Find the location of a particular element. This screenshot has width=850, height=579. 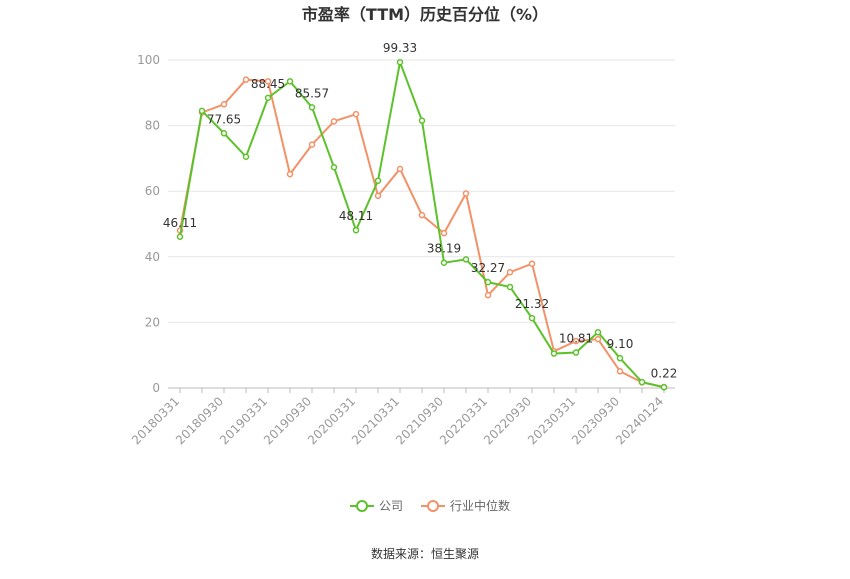

data-label: 10.81 is located at coordinates (576, 339).